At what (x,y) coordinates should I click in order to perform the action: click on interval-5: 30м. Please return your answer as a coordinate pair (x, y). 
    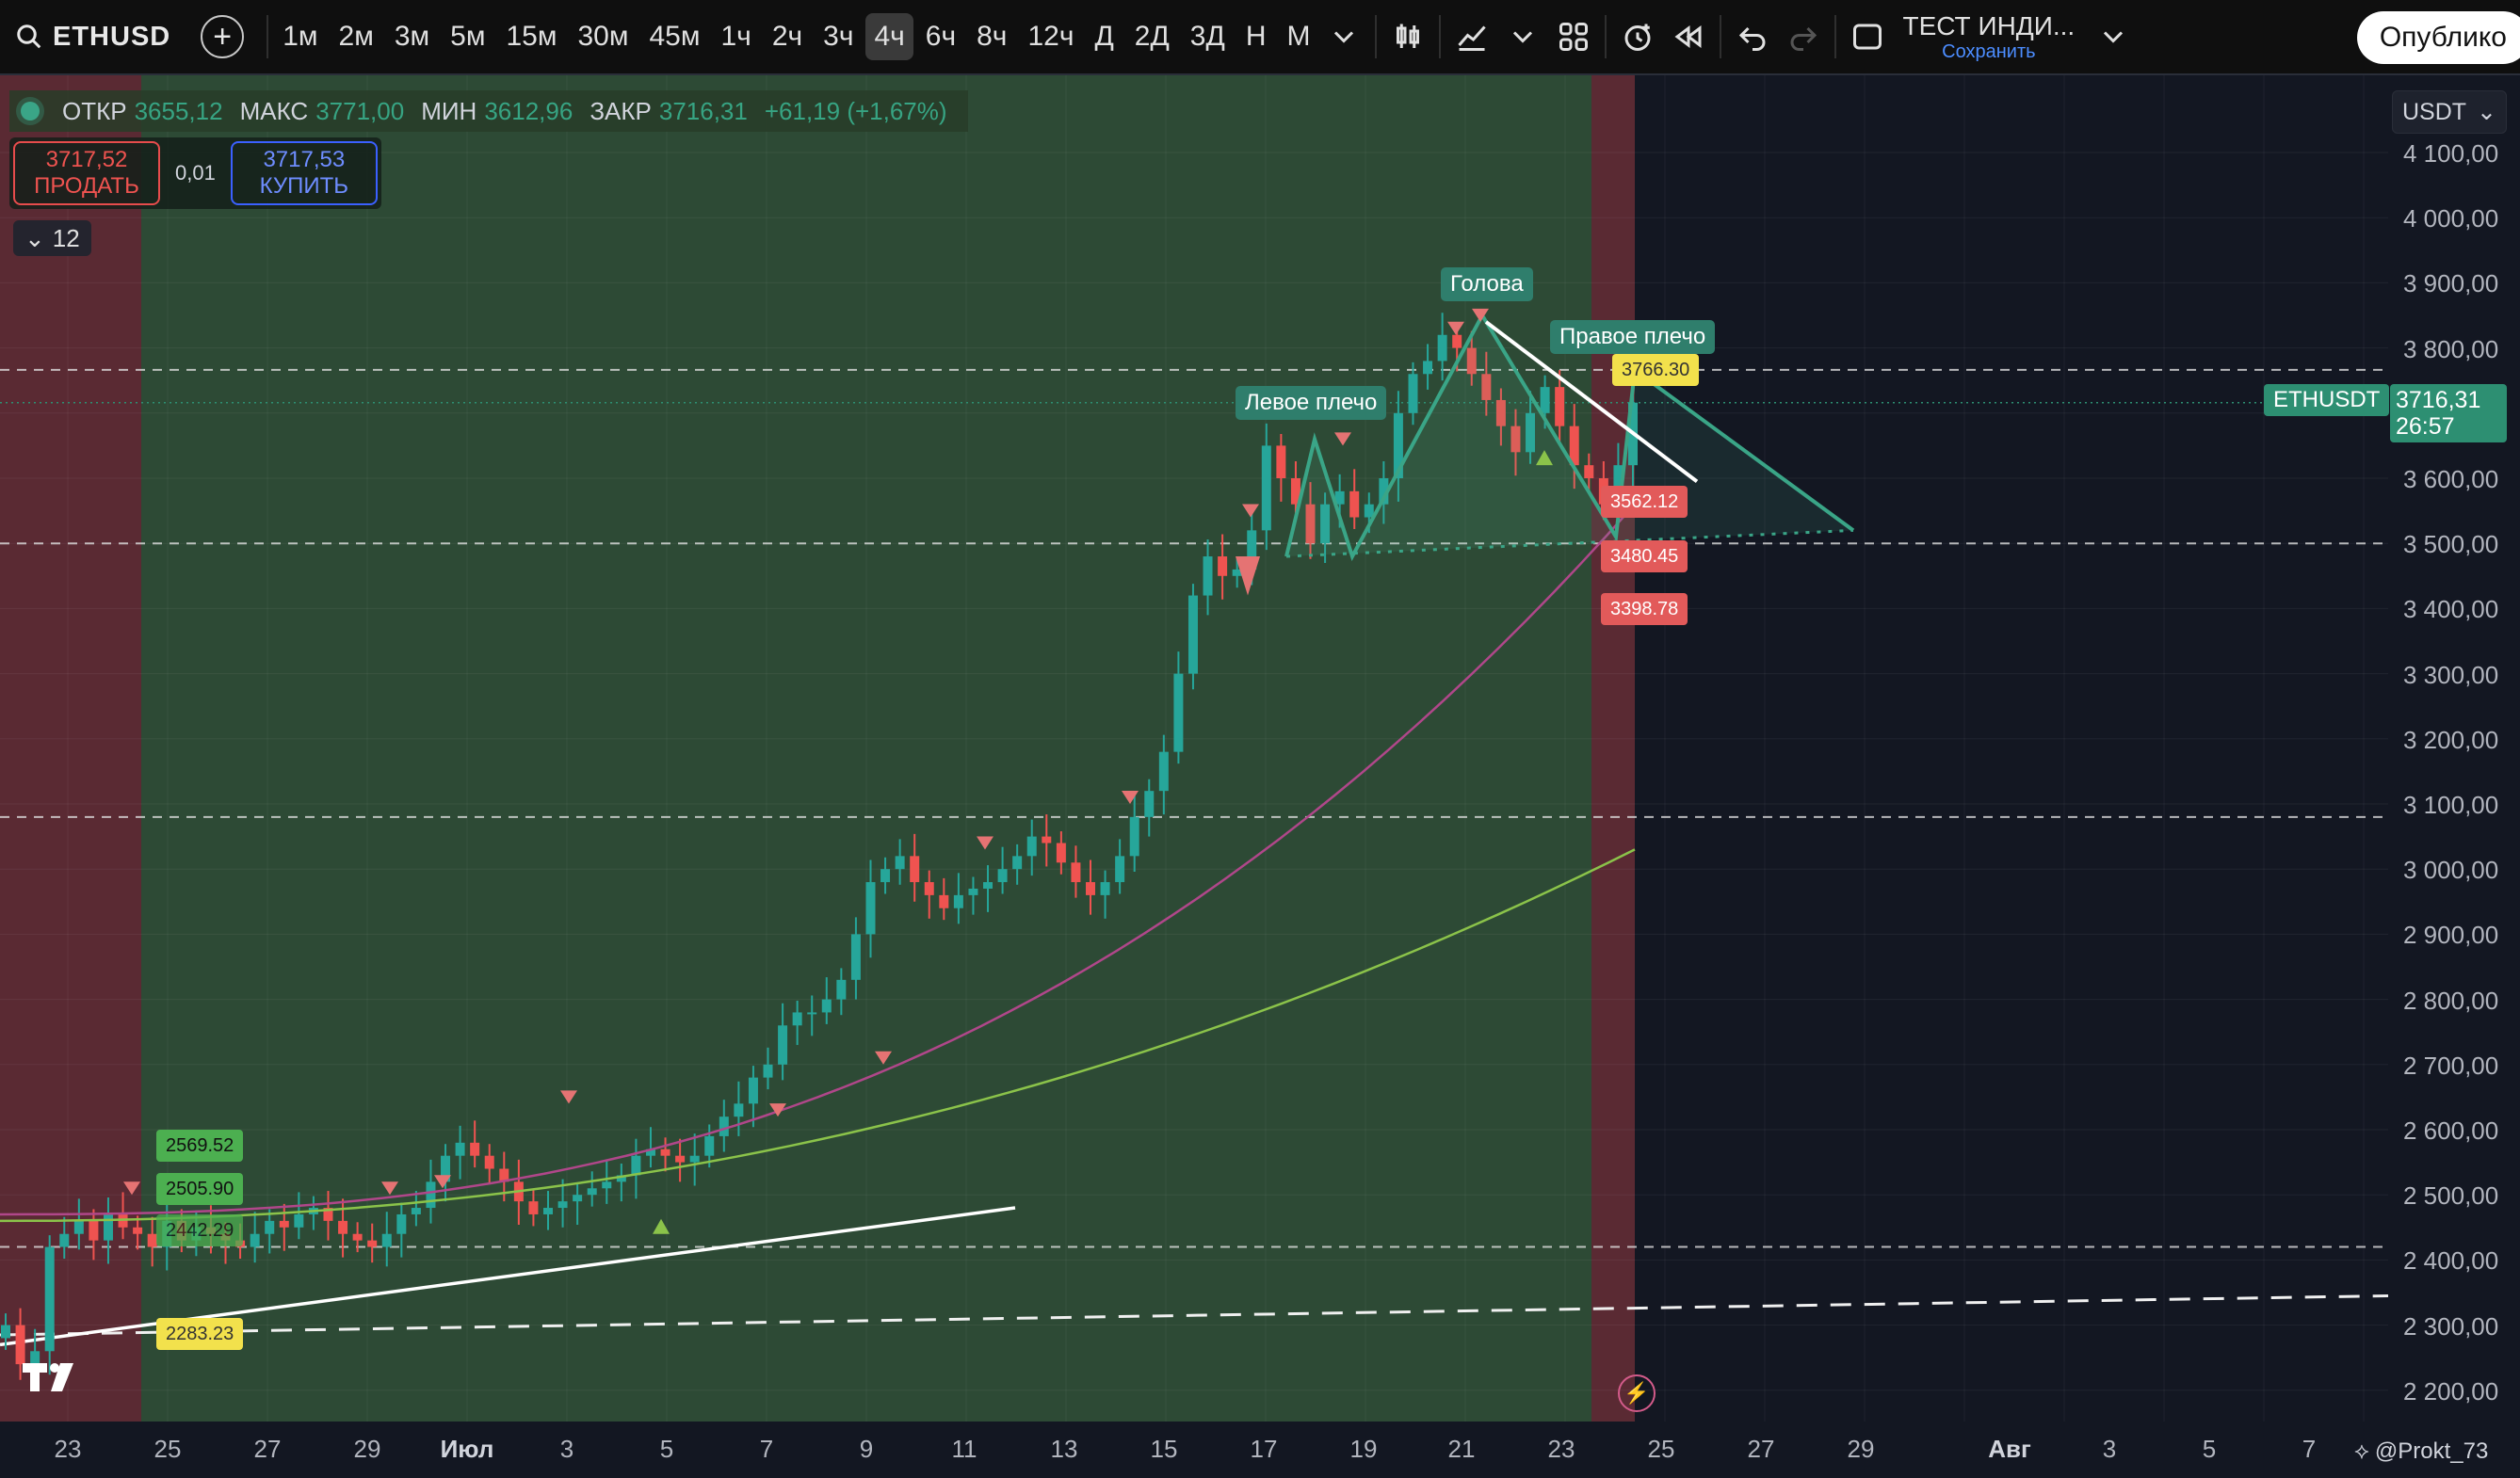
    Looking at the image, I should click on (603, 36).